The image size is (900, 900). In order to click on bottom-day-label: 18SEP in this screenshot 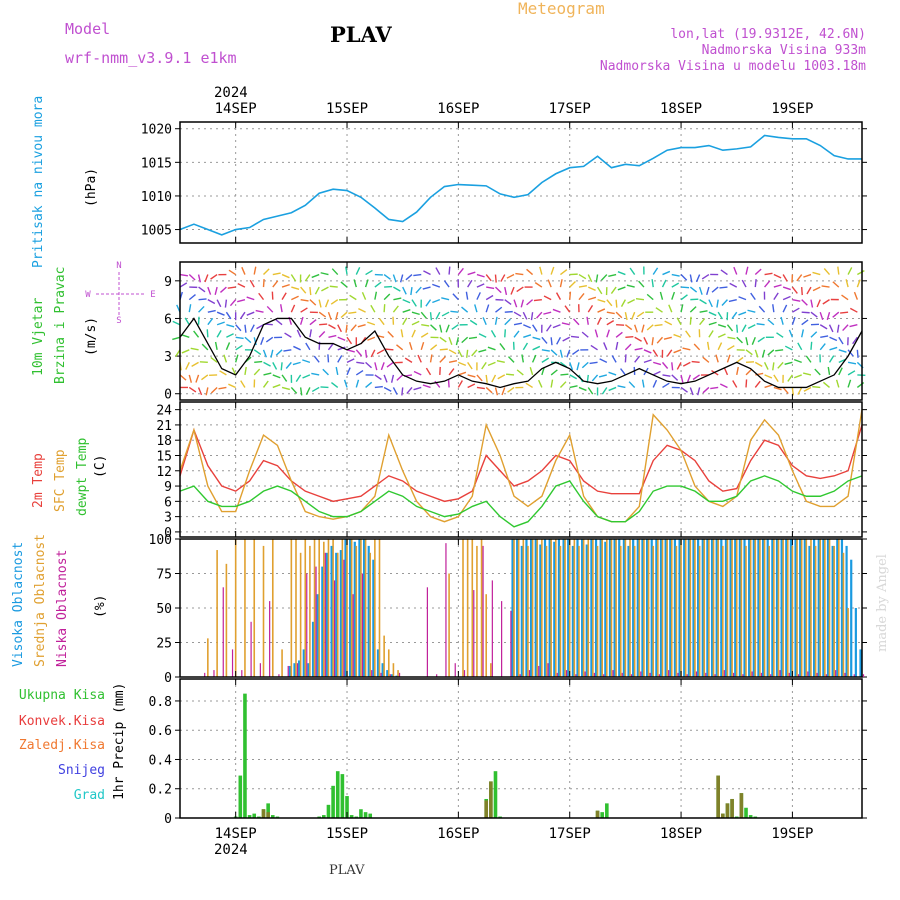, I will do `click(681, 834)`.